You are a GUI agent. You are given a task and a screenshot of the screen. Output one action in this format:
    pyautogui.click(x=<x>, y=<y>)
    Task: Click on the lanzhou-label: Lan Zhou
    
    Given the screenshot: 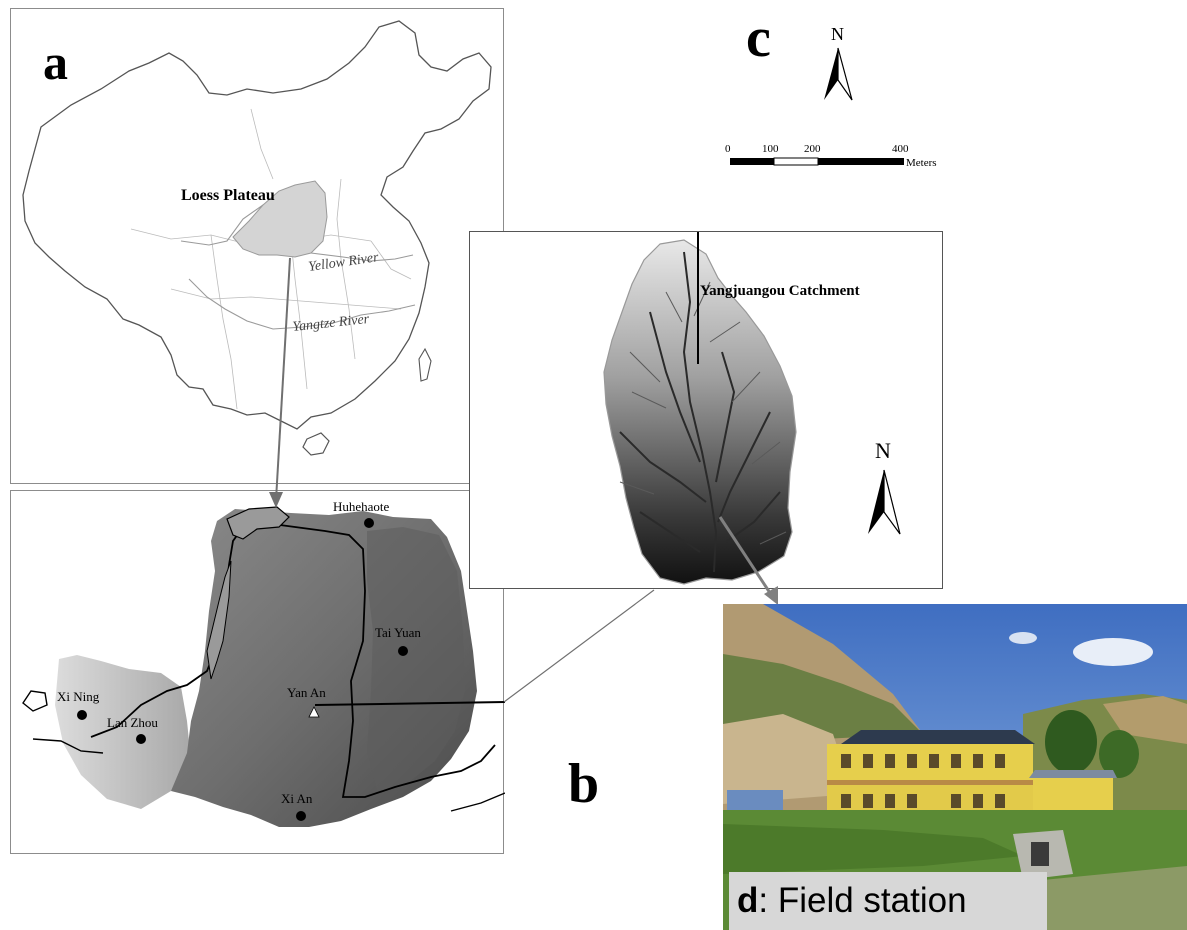 What is the action you would take?
    pyautogui.click(x=132, y=722)
    